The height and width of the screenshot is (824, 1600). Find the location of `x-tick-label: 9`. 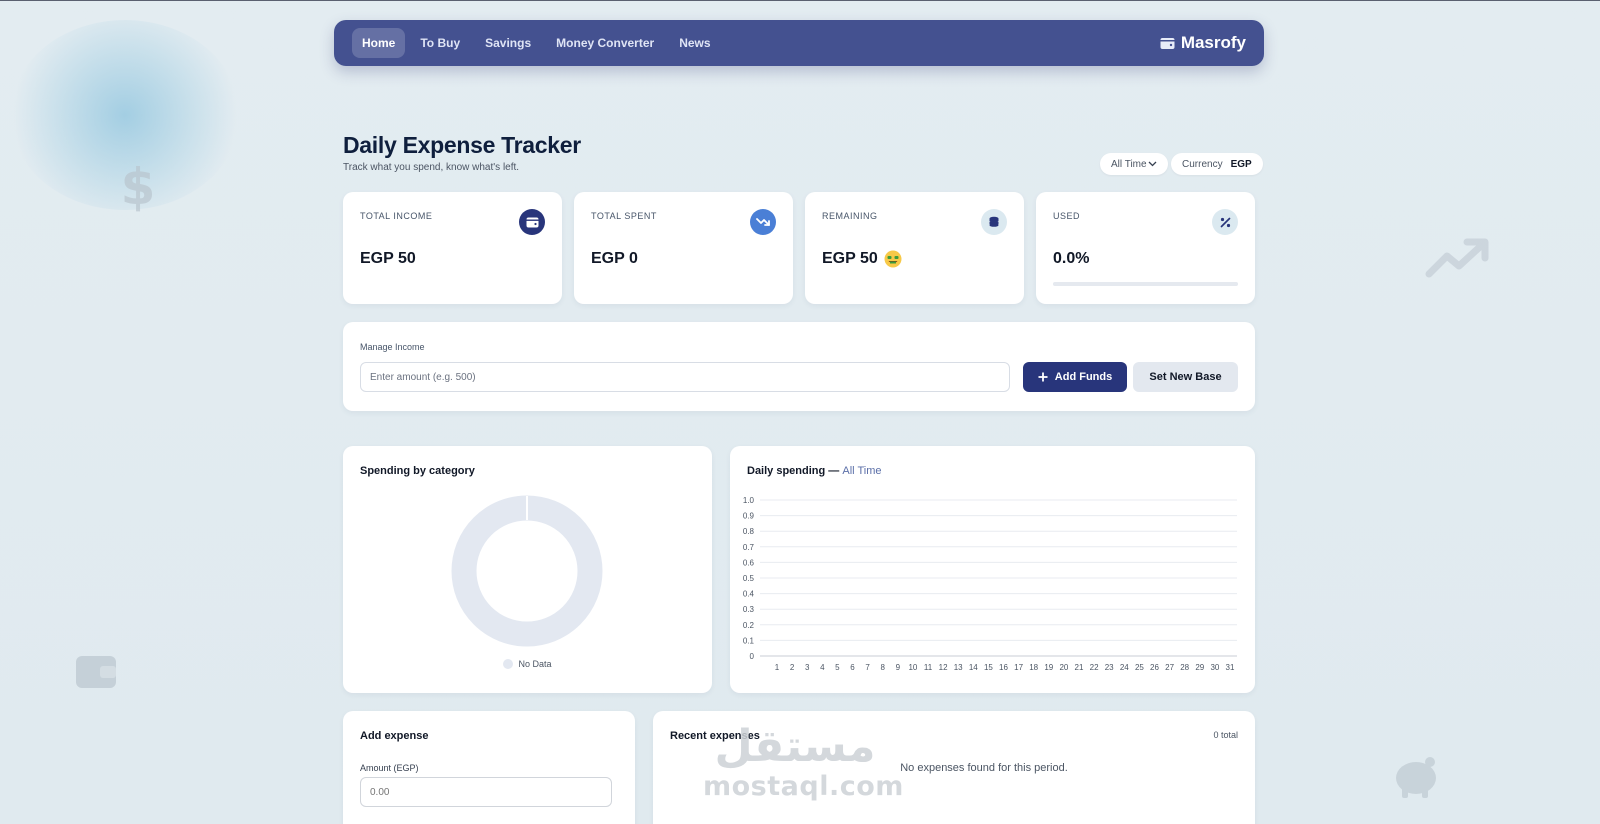

x-tick-label: 9 is located at coordinates (898, 667).